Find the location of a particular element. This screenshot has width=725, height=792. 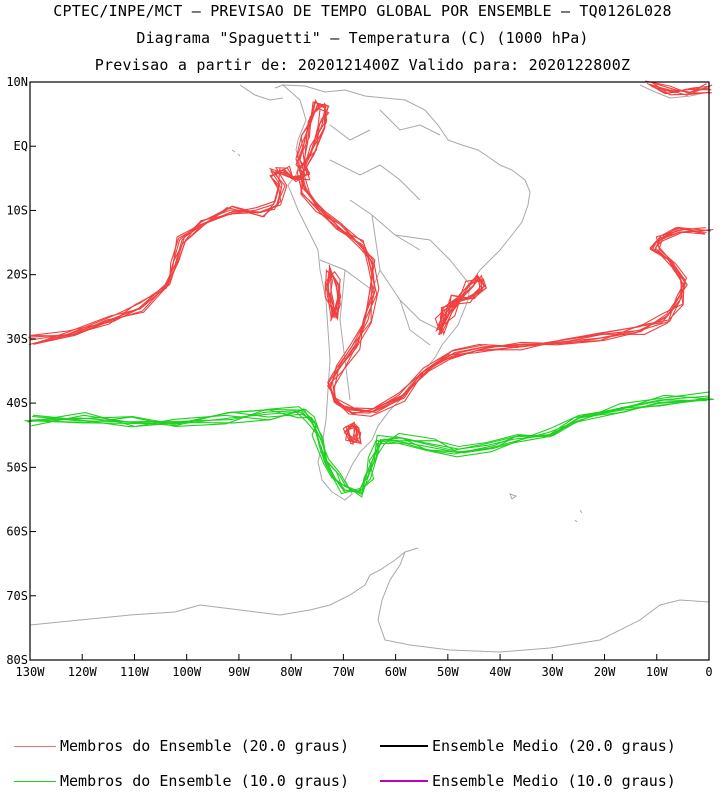

lat-label: 30S is located at coordinates (17, 339).